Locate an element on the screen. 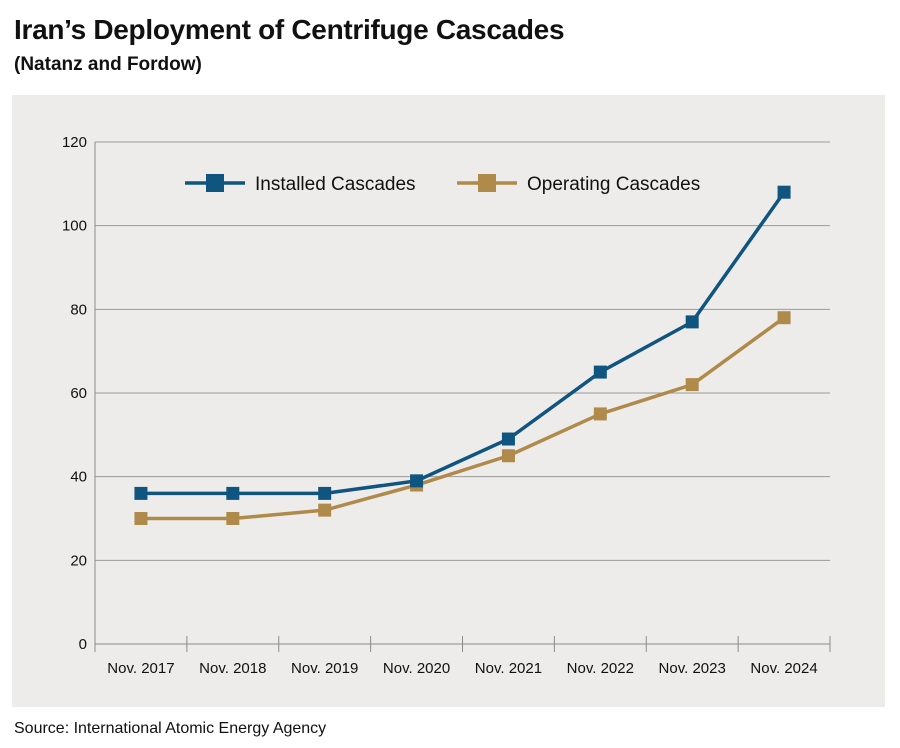  x-tick-label: Nov. 2017 is located at coordinates (140, 668).